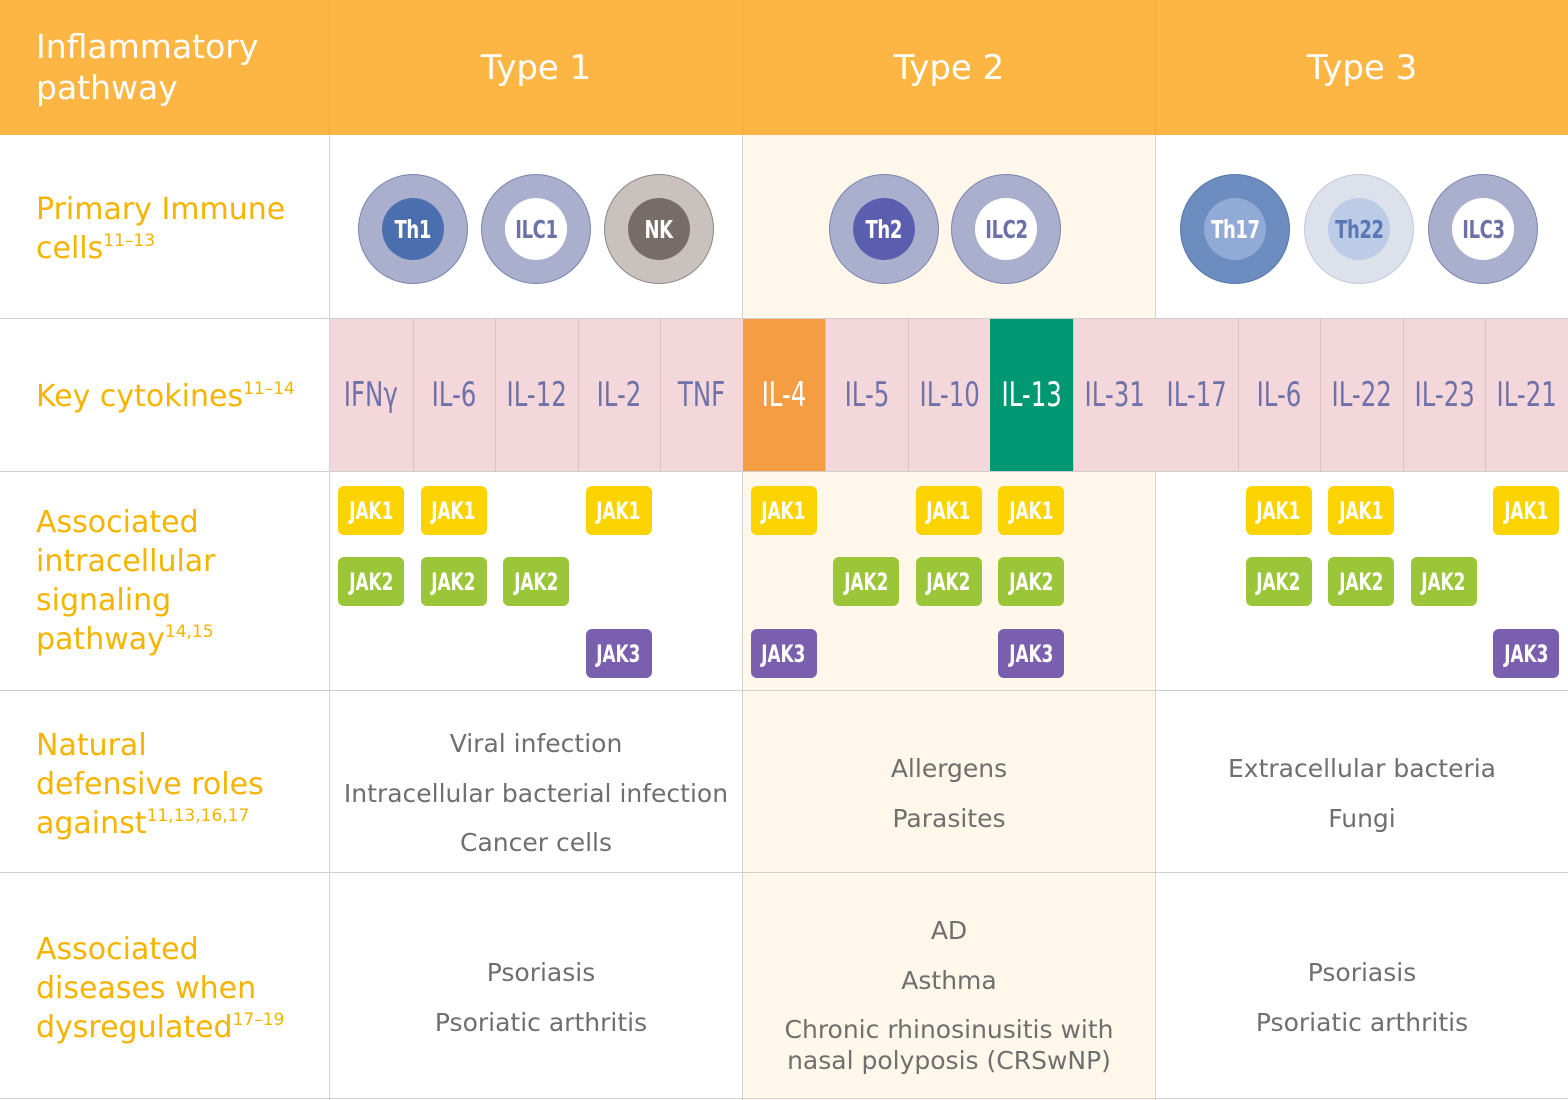 Image resolution: width=1568 pixels, height=1100 pixels. I want to click on cytokine-label: IL-23, so click(1444, 395).